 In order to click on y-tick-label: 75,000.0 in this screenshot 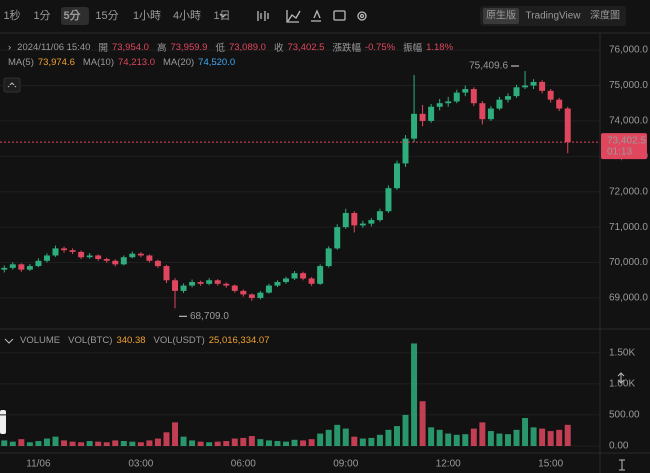, I will do `click(628, 85)`.